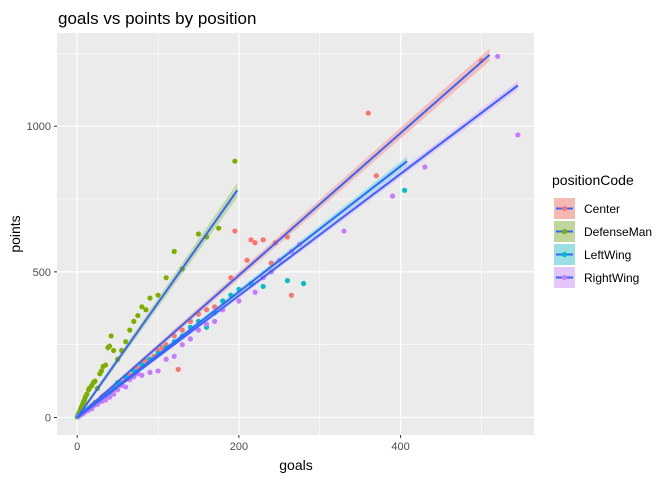 The width and height of the screenshot is (672, 480). Describe the element at coordinates (618, 232) in the screenshot. I see `legend-label-DefenseMan: DefenseMan` at that location.